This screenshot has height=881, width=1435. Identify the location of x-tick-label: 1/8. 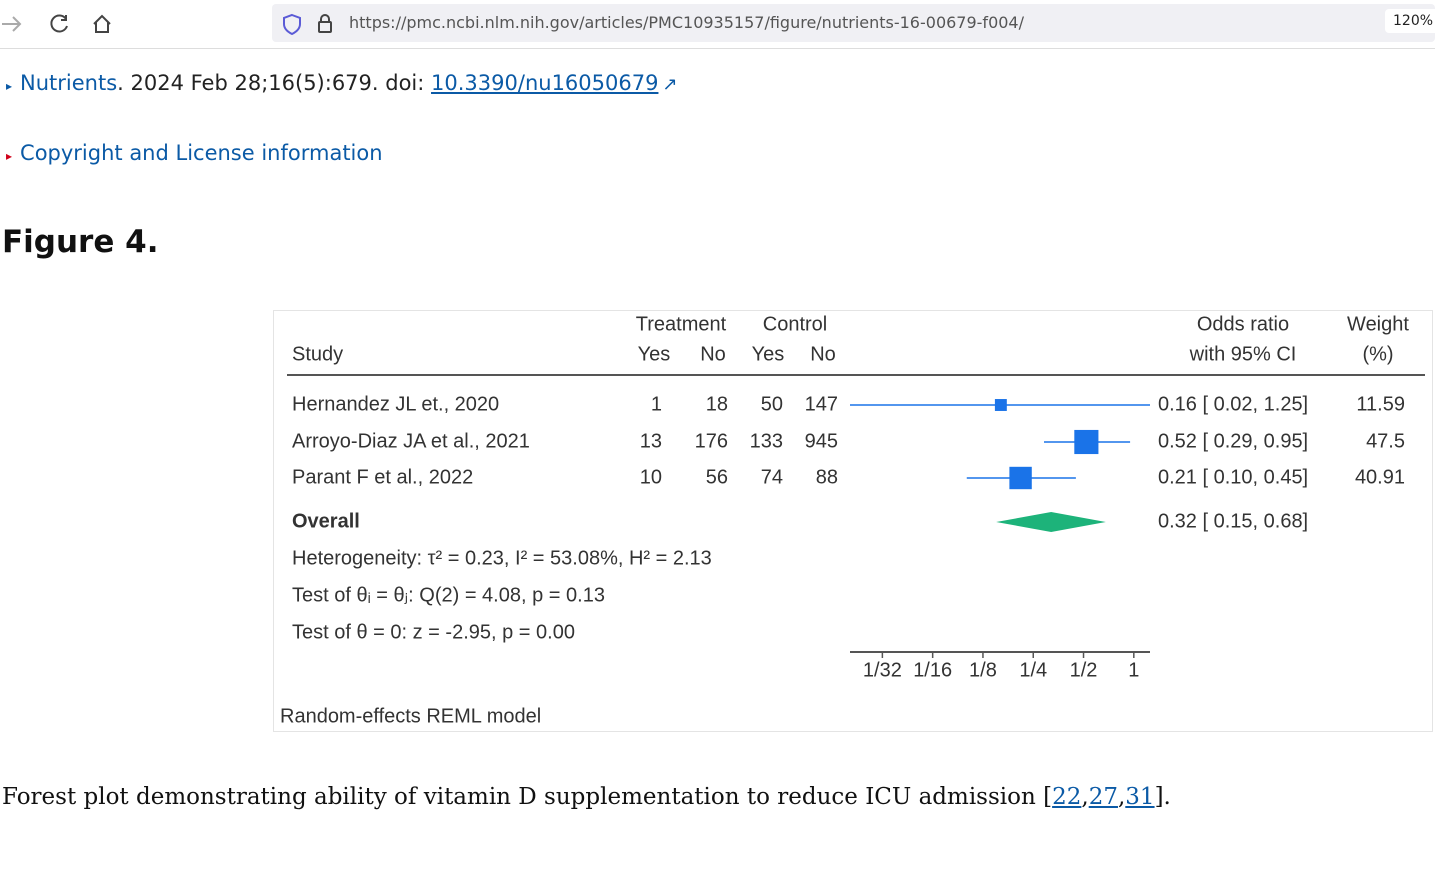
(983, 670).